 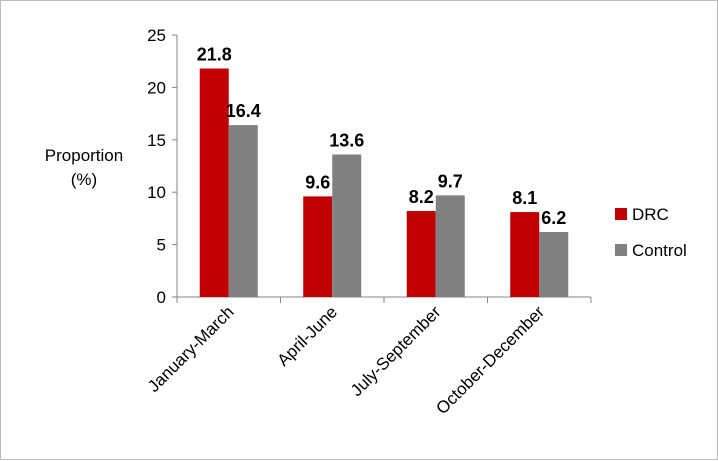 I want to click on y-tick-label: 20, so click(x=156, y=87).